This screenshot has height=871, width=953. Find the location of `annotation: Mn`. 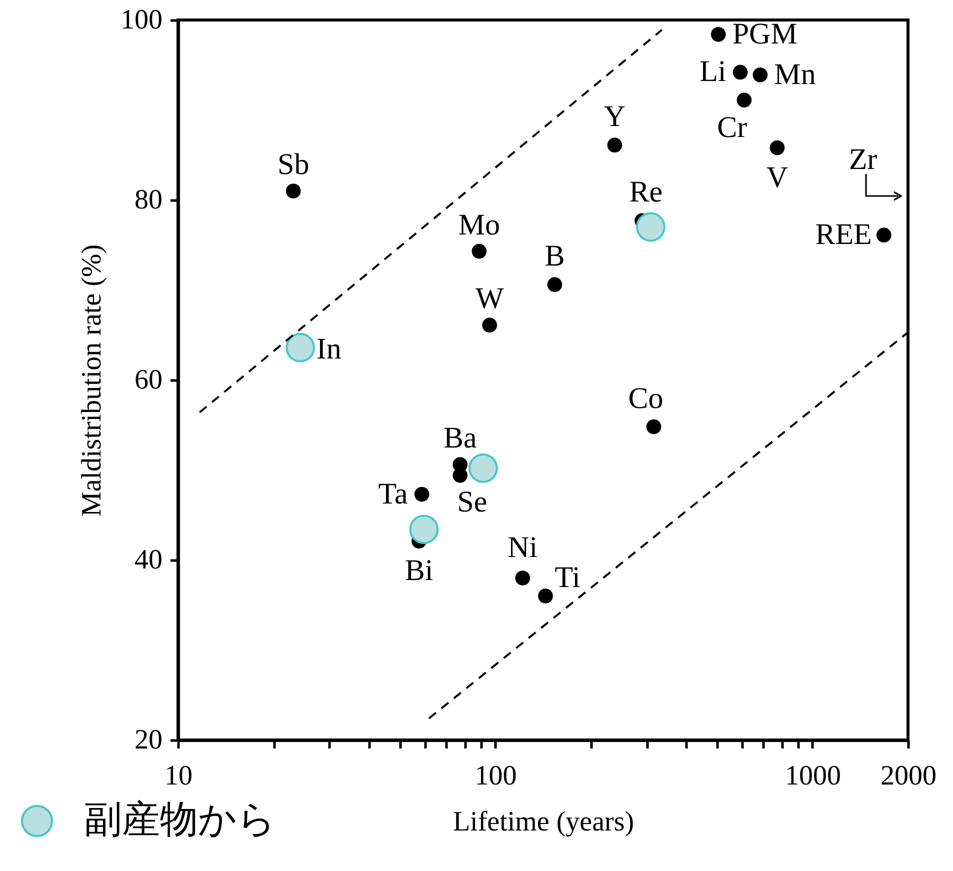

annotation: Mn is located at coordinates (795, 74).